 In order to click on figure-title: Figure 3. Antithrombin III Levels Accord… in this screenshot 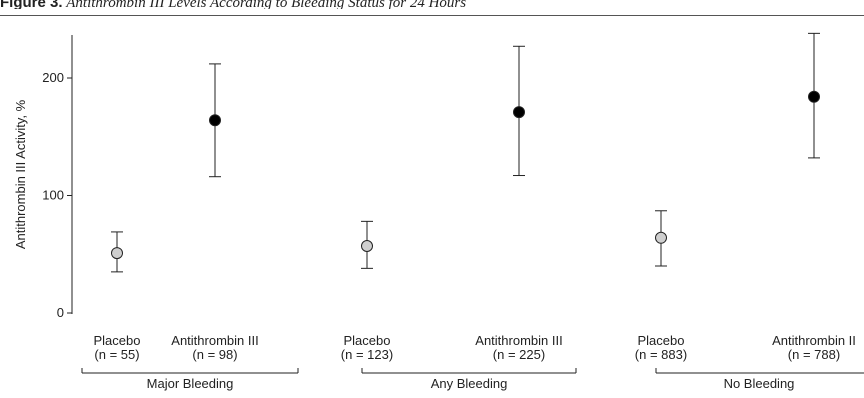, I will do `click(432, 4)`.